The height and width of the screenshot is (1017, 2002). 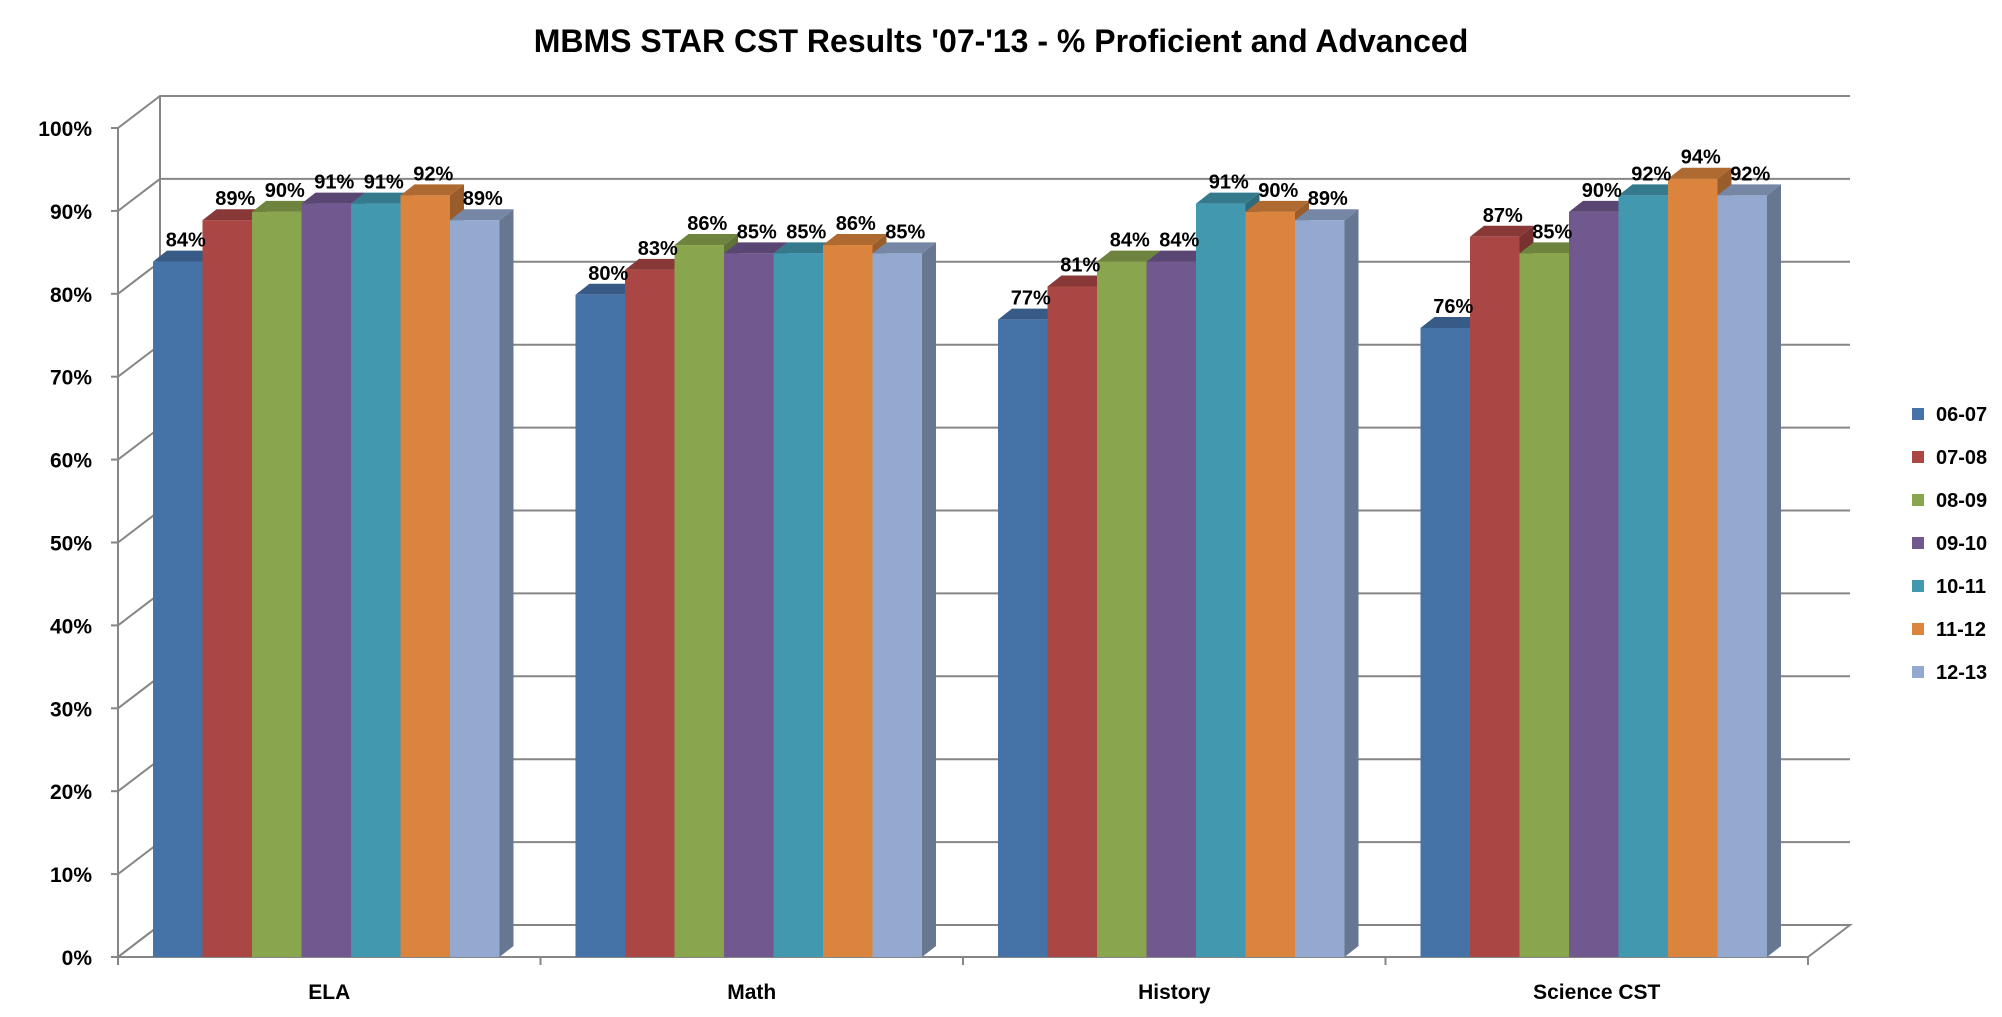 I want to click on y-tick-label: 70%, so click(x=71, y=378).